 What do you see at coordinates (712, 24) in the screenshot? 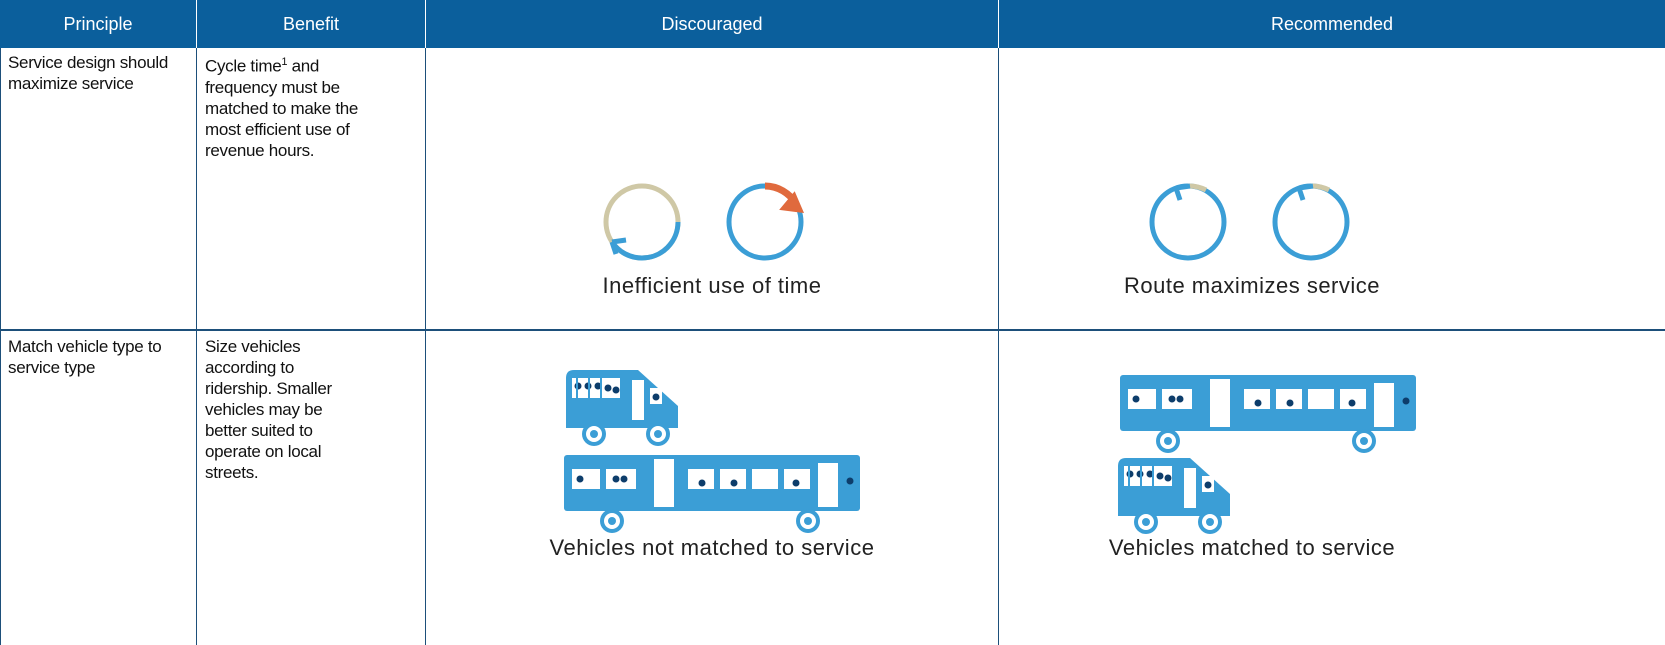
I see `header-cell: Discouraged` at bounding box center [712, 24].